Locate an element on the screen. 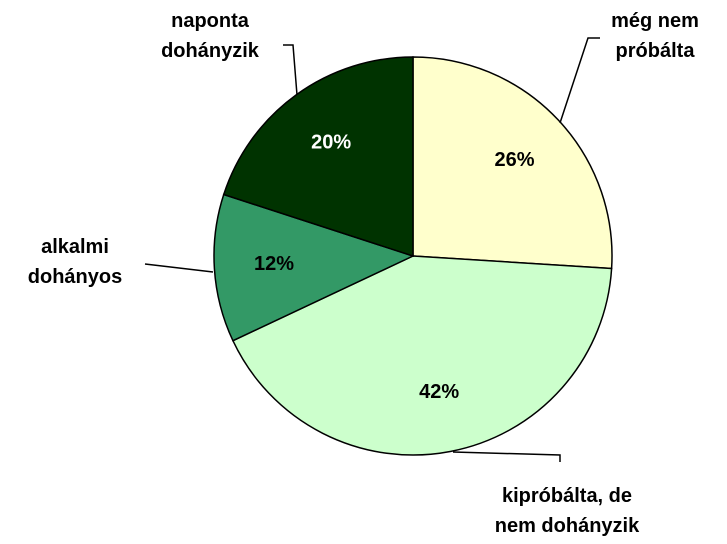 The height and width of the screenshot is (544, 727). value-label: 20% is located at coordinates (331, 143).